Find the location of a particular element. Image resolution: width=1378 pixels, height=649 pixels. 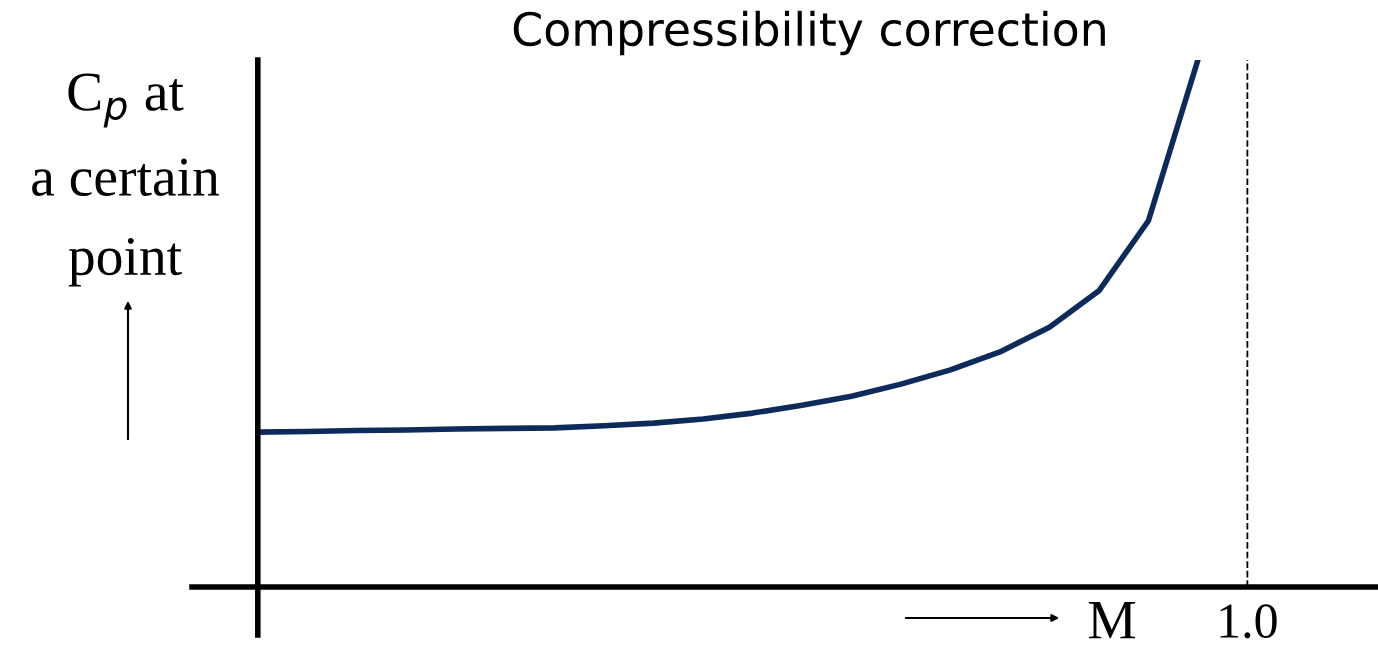

y-axis-title: C$_{p}$ at a certain point is located at coordinates (125, 180).